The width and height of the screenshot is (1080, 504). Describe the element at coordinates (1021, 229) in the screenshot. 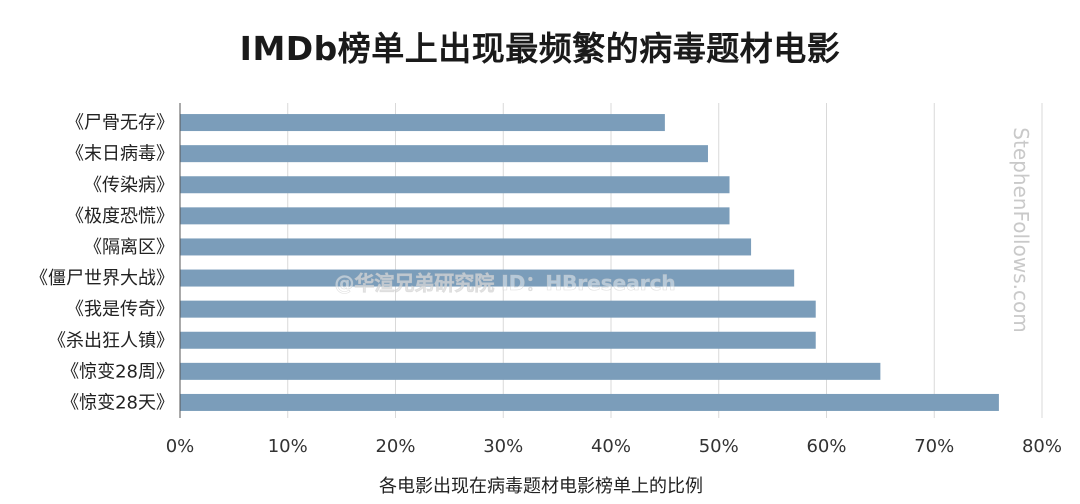

I see `watermark-vertical: StephenFollows.com` at that location.